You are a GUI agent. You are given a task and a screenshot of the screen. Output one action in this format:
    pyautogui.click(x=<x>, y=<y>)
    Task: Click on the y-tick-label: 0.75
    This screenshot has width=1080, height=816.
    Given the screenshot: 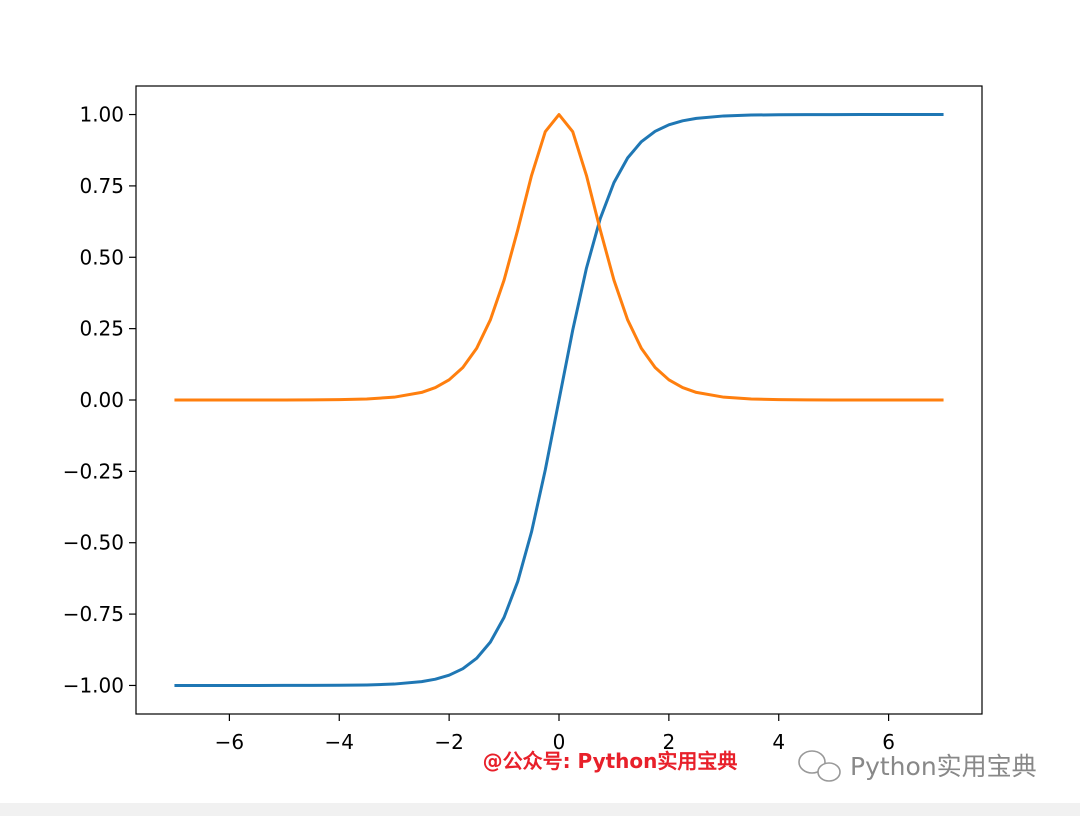 What is the action you would take?
    pyautogui.click(x=101, y=186)
    